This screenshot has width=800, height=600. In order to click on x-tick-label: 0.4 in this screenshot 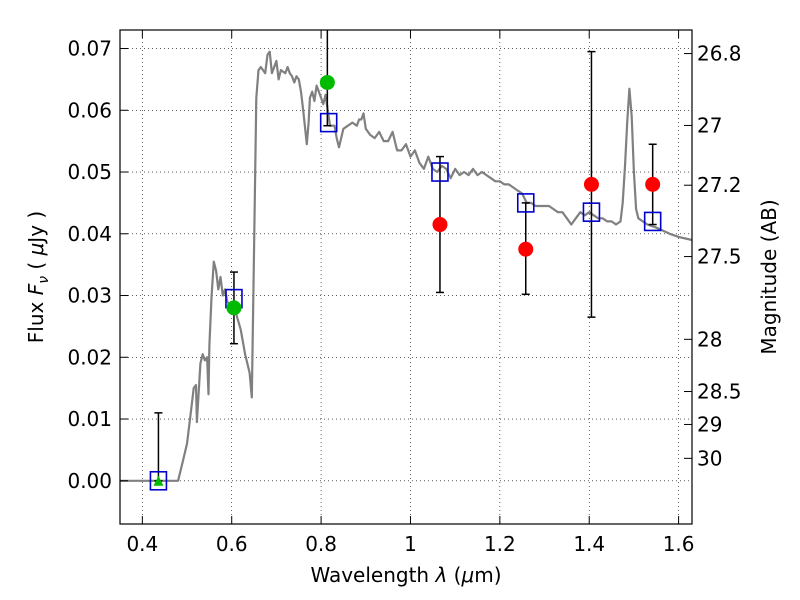, I will do `click(142, 544)`.